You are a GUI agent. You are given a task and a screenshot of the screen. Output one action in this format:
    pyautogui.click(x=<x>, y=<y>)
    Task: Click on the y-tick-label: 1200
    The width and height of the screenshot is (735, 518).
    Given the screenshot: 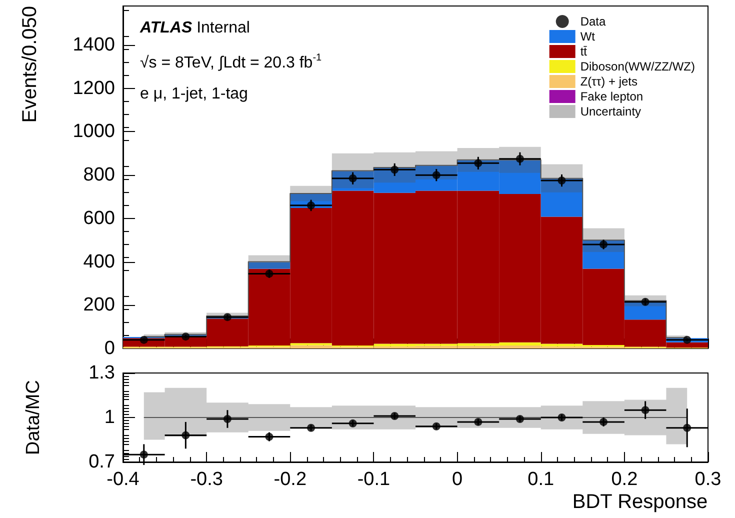 What is the action you would take?
    pyautogui.click(x=93, y=88)
    